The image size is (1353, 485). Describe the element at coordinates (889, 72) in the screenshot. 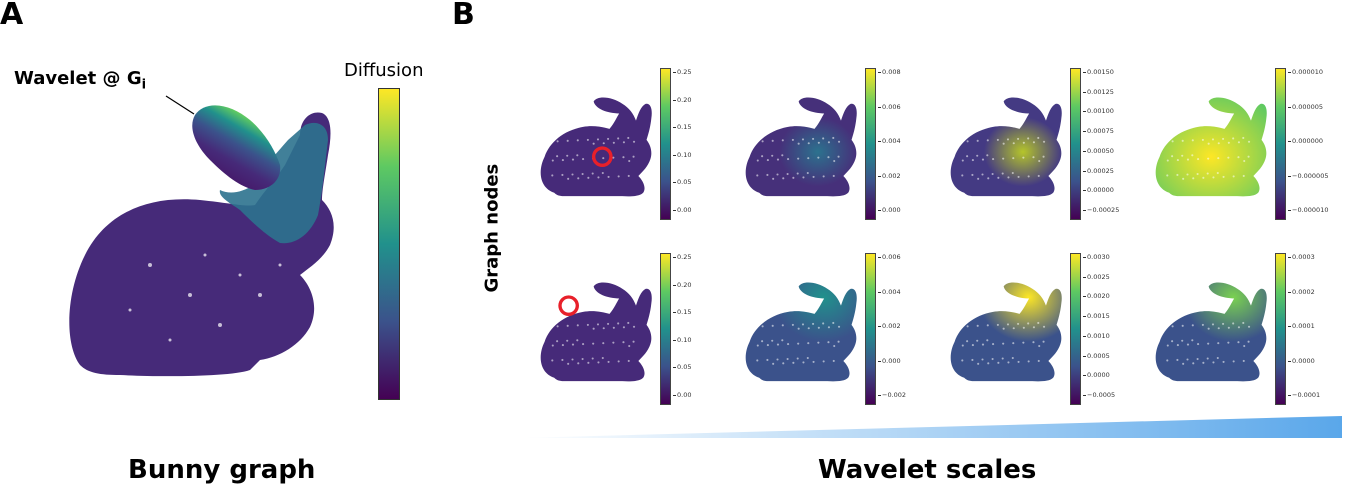

I see `colorbar-tick-label: 0.008` at that location.